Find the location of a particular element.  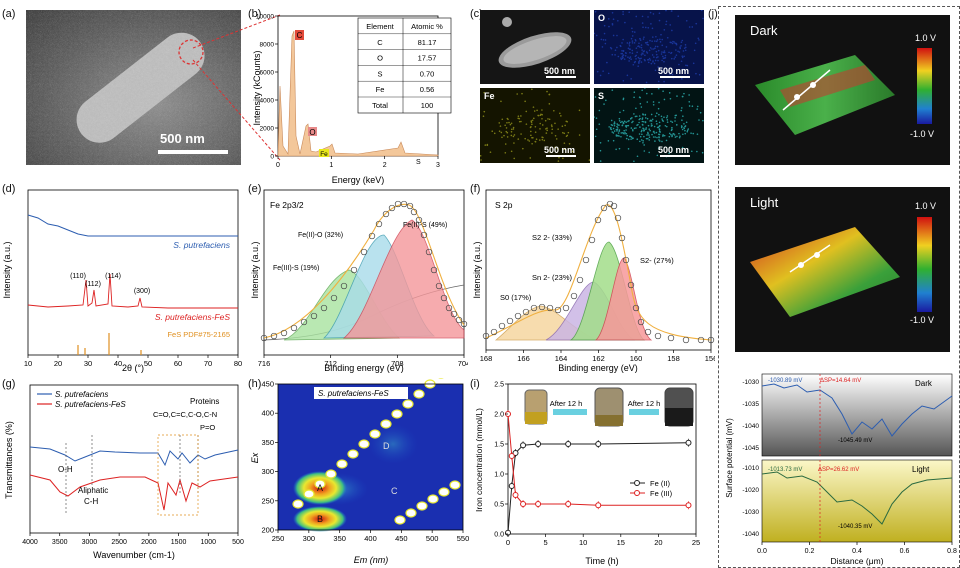

y-tick-label: -1040 is located at coordinates (750, 426).